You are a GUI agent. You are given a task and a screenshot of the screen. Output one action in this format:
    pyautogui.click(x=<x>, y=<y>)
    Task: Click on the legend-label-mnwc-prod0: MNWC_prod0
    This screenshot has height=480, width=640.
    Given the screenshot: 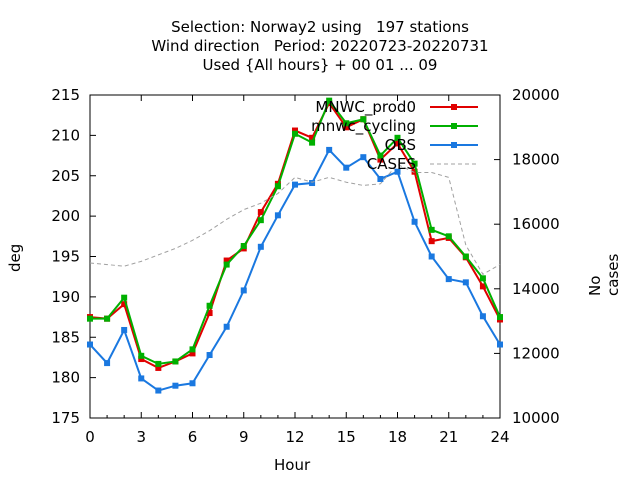 What is the action you would take?
    pyautogui.click(x=365, y=107)
    